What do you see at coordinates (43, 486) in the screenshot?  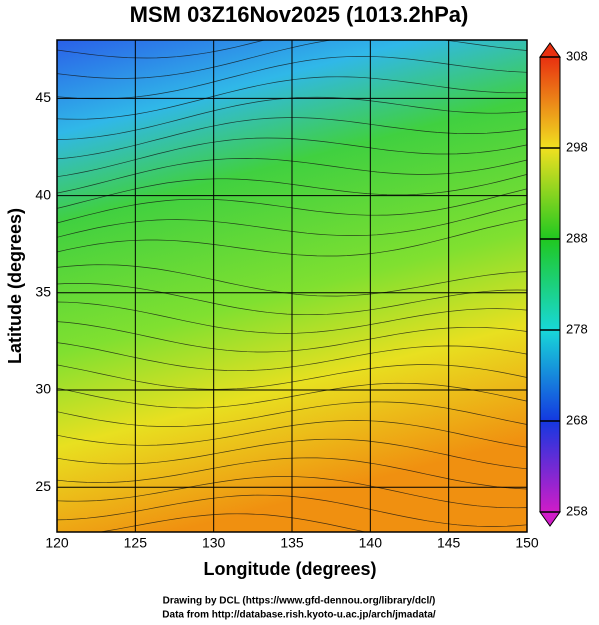 I see `y-tick-label: 25` at bounding box center [43, 486].